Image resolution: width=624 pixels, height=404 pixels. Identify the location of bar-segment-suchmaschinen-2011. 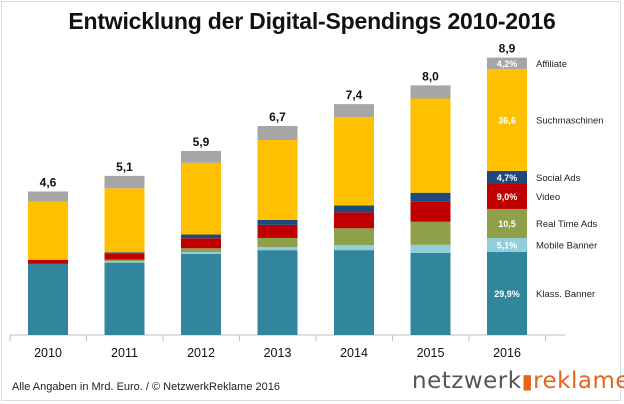
(124, 220).